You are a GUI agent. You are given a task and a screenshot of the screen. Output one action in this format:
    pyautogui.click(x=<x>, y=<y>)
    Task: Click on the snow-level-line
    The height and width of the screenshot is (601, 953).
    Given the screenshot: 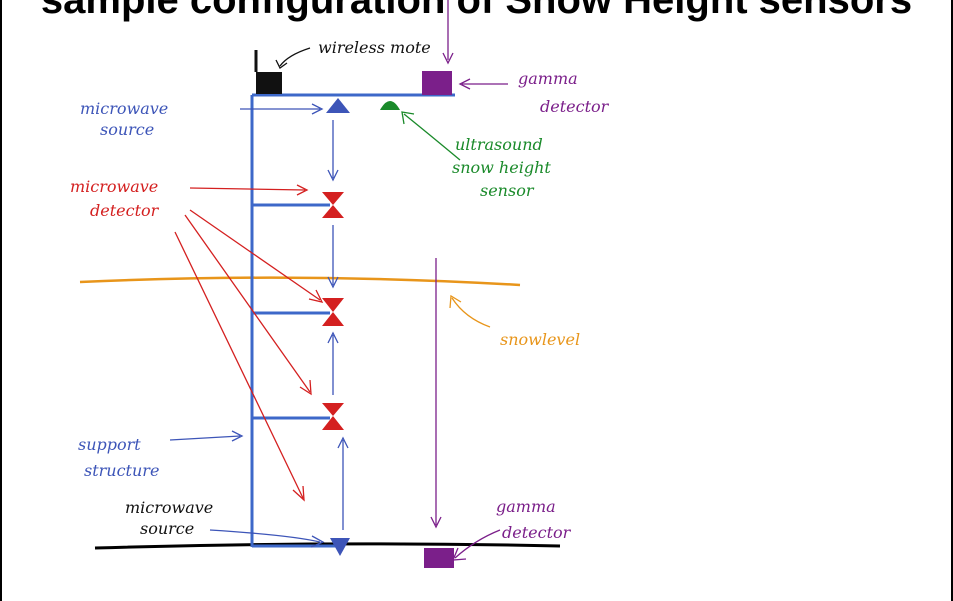 What is the action you would take?
    pyautogui.click(x=300, y=281)
    